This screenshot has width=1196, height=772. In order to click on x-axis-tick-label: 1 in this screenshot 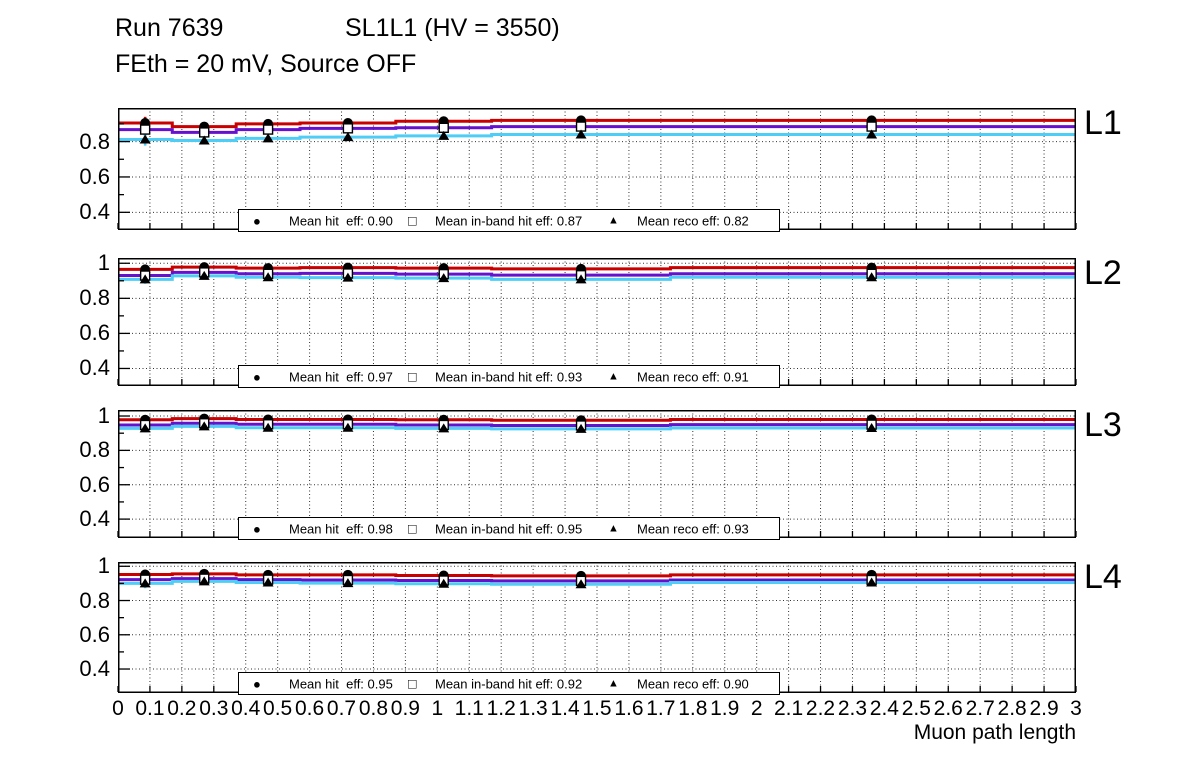, I will do `click(437, 708)`.